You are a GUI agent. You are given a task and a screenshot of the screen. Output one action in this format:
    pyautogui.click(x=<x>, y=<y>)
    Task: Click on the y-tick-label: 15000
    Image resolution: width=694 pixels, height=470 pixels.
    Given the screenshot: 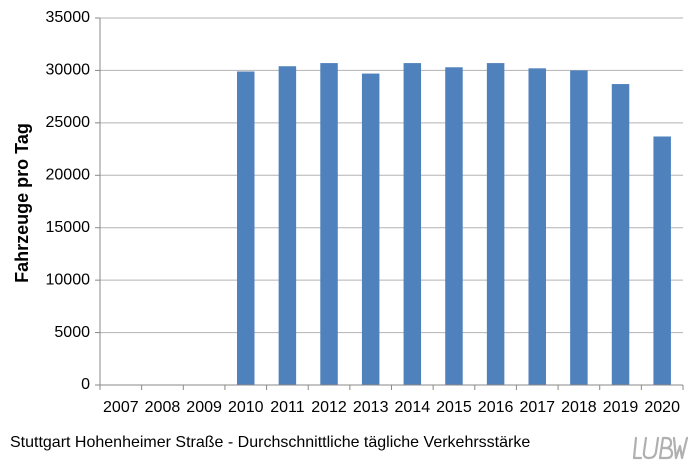 What is the action you would take?
    pyautogui.click(x=68, y=227)
    